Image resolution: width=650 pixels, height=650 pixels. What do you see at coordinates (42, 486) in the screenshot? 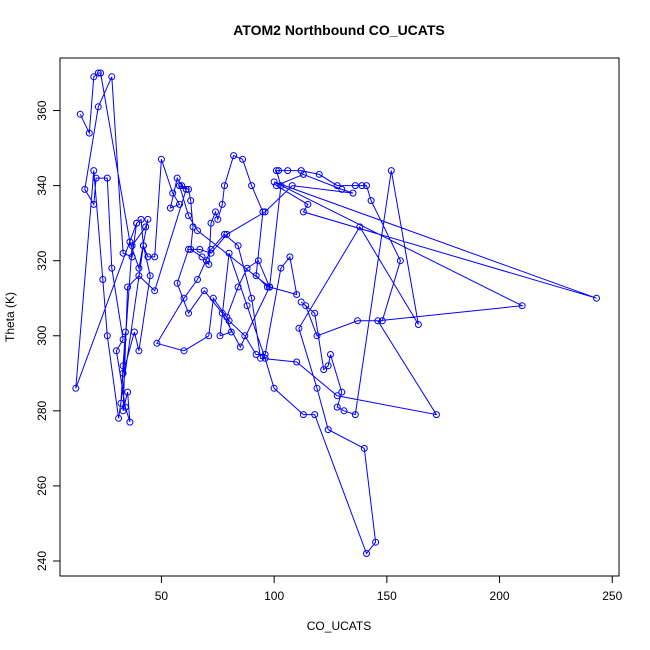
I see `y-tick-label: 260` at bounding box center [42, 486].